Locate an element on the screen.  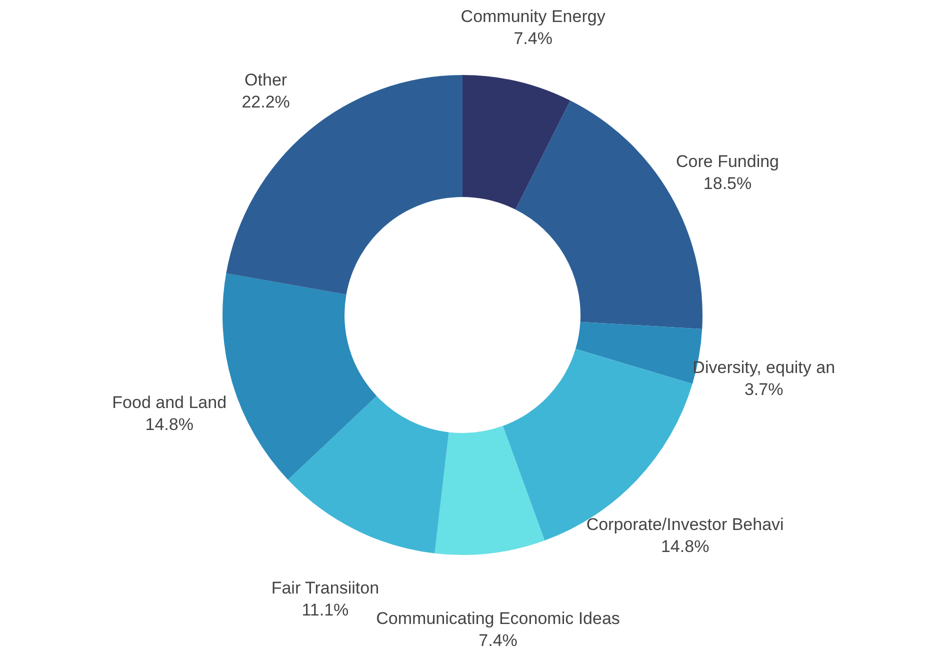
data-label: 22.2% is located at coordinates (266, 102).